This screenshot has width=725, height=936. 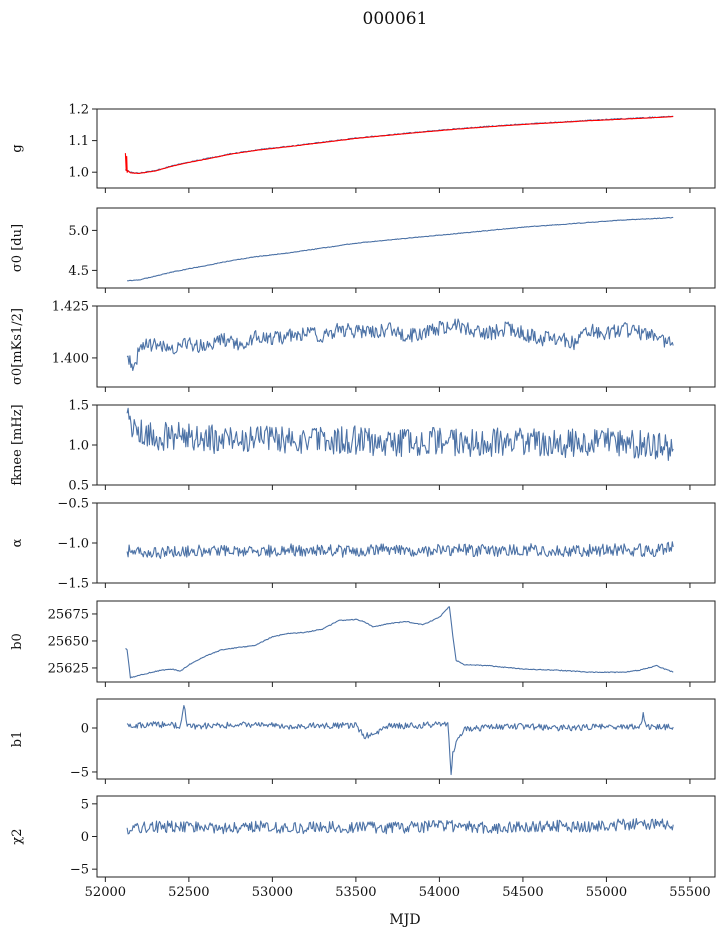 What do you see at coordinates (17, 542) in the screenshot?
I see `y-axis-label: α` at bounding box center [17, 542].